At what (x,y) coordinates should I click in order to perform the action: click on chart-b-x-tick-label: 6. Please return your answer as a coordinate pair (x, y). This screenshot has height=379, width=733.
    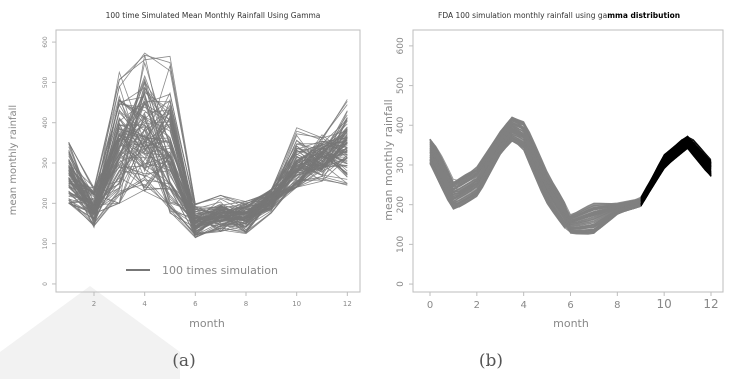
    Looking at the image, I should click on (570, 305).